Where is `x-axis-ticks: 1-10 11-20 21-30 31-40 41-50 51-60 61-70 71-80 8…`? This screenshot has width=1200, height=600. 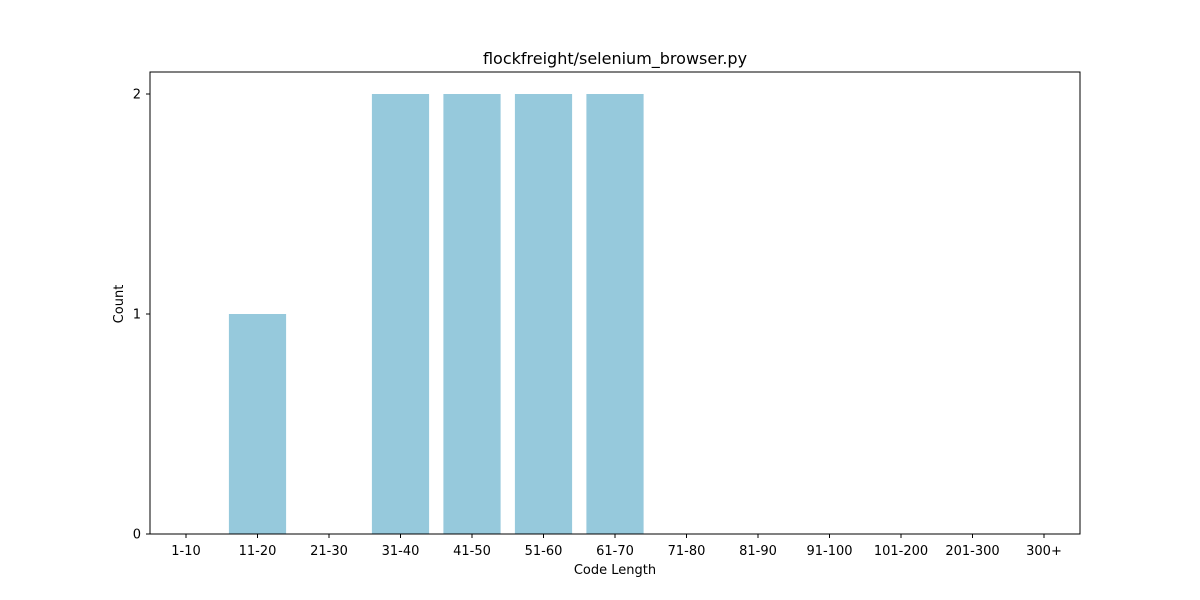
x-axis-ticks: 1-10 11-20 21-30 31-40 41-50 51-60 61-70 71-80 8… is located at coordinates (616, 546).